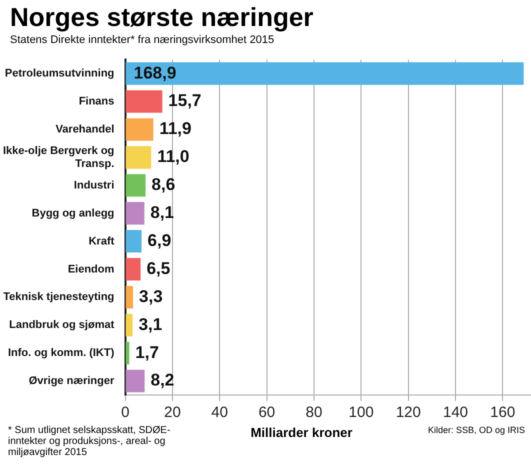 The width and height of the screenshot is (531, 473). I want to click on y-tick-label: Finans, so click(96, 102).